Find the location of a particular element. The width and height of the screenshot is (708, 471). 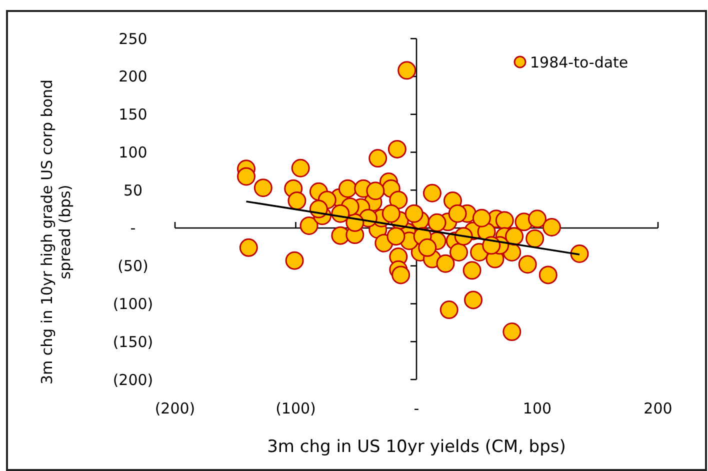

x-tick-label: 100 is located at coordinates (537, 409).